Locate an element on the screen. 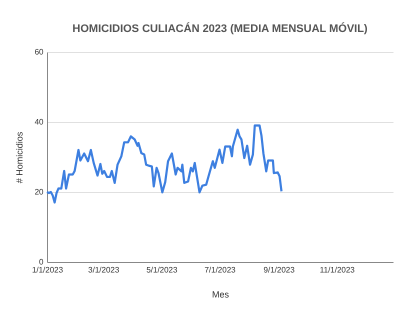 Image resolution: width=418 pixels, height=336 pixels. x-tick-label: 9/1/2023 is located at coordinates (280, 270).